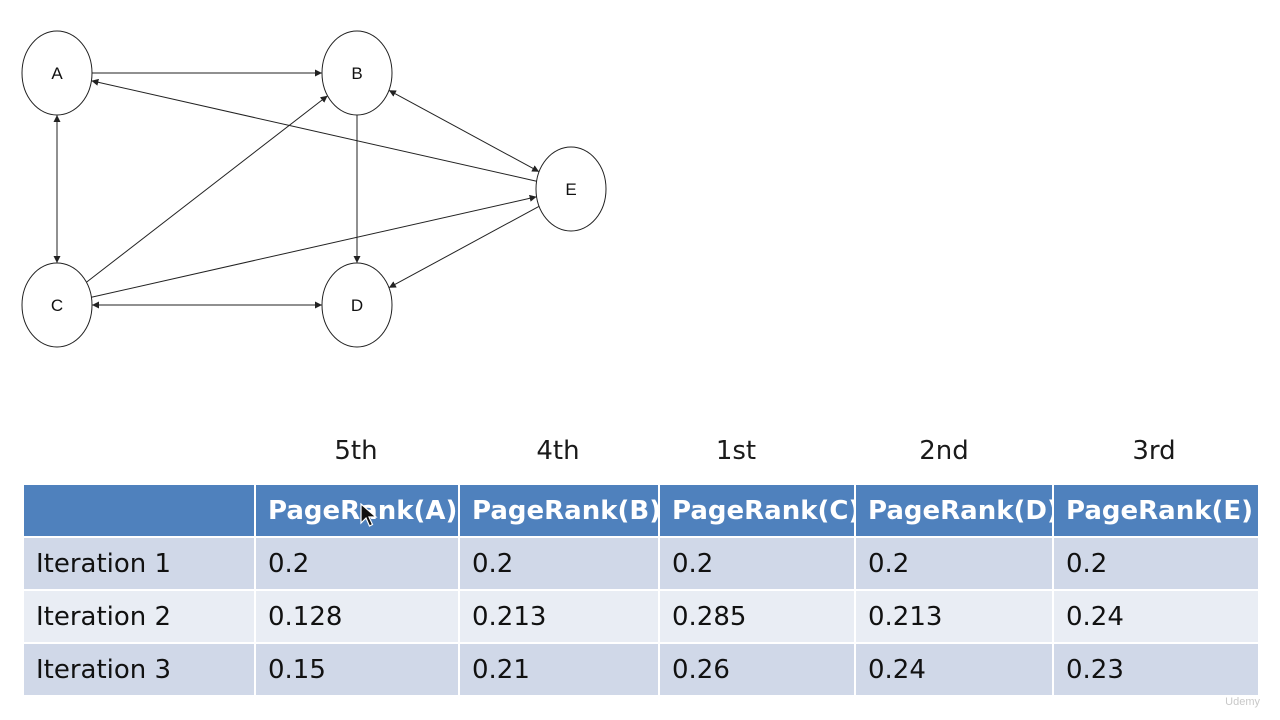 This screenshot has height=720, width=1280. What do you see at coordinates (369, 515) in the screenshot?
I see `mouse-cursor-icon` at bounding box center [369, 515].